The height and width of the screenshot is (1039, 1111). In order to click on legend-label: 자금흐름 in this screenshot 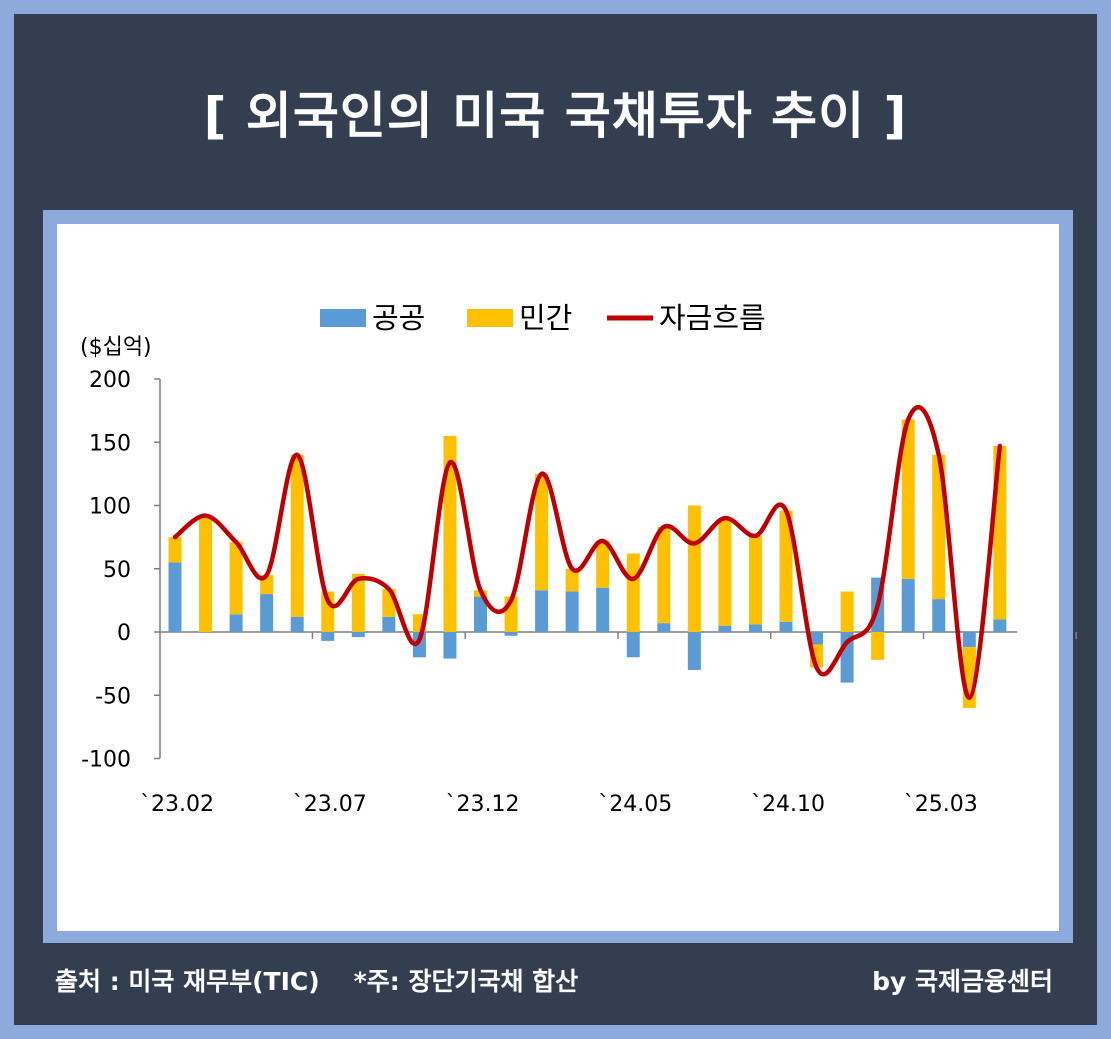, I will do `click(712, 318)`.